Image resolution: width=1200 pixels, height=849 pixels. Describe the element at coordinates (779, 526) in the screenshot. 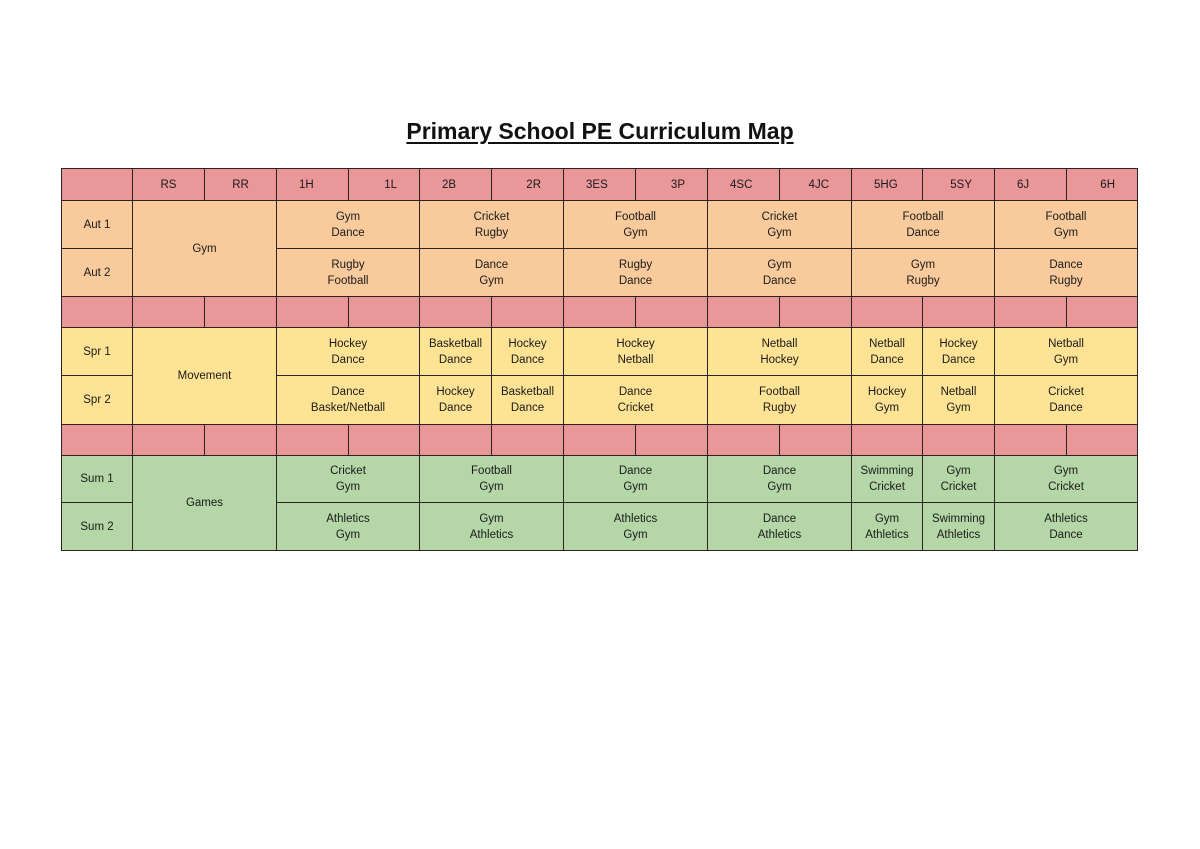

I see `cell-sum2-y4: Dance Athletics` at that location.